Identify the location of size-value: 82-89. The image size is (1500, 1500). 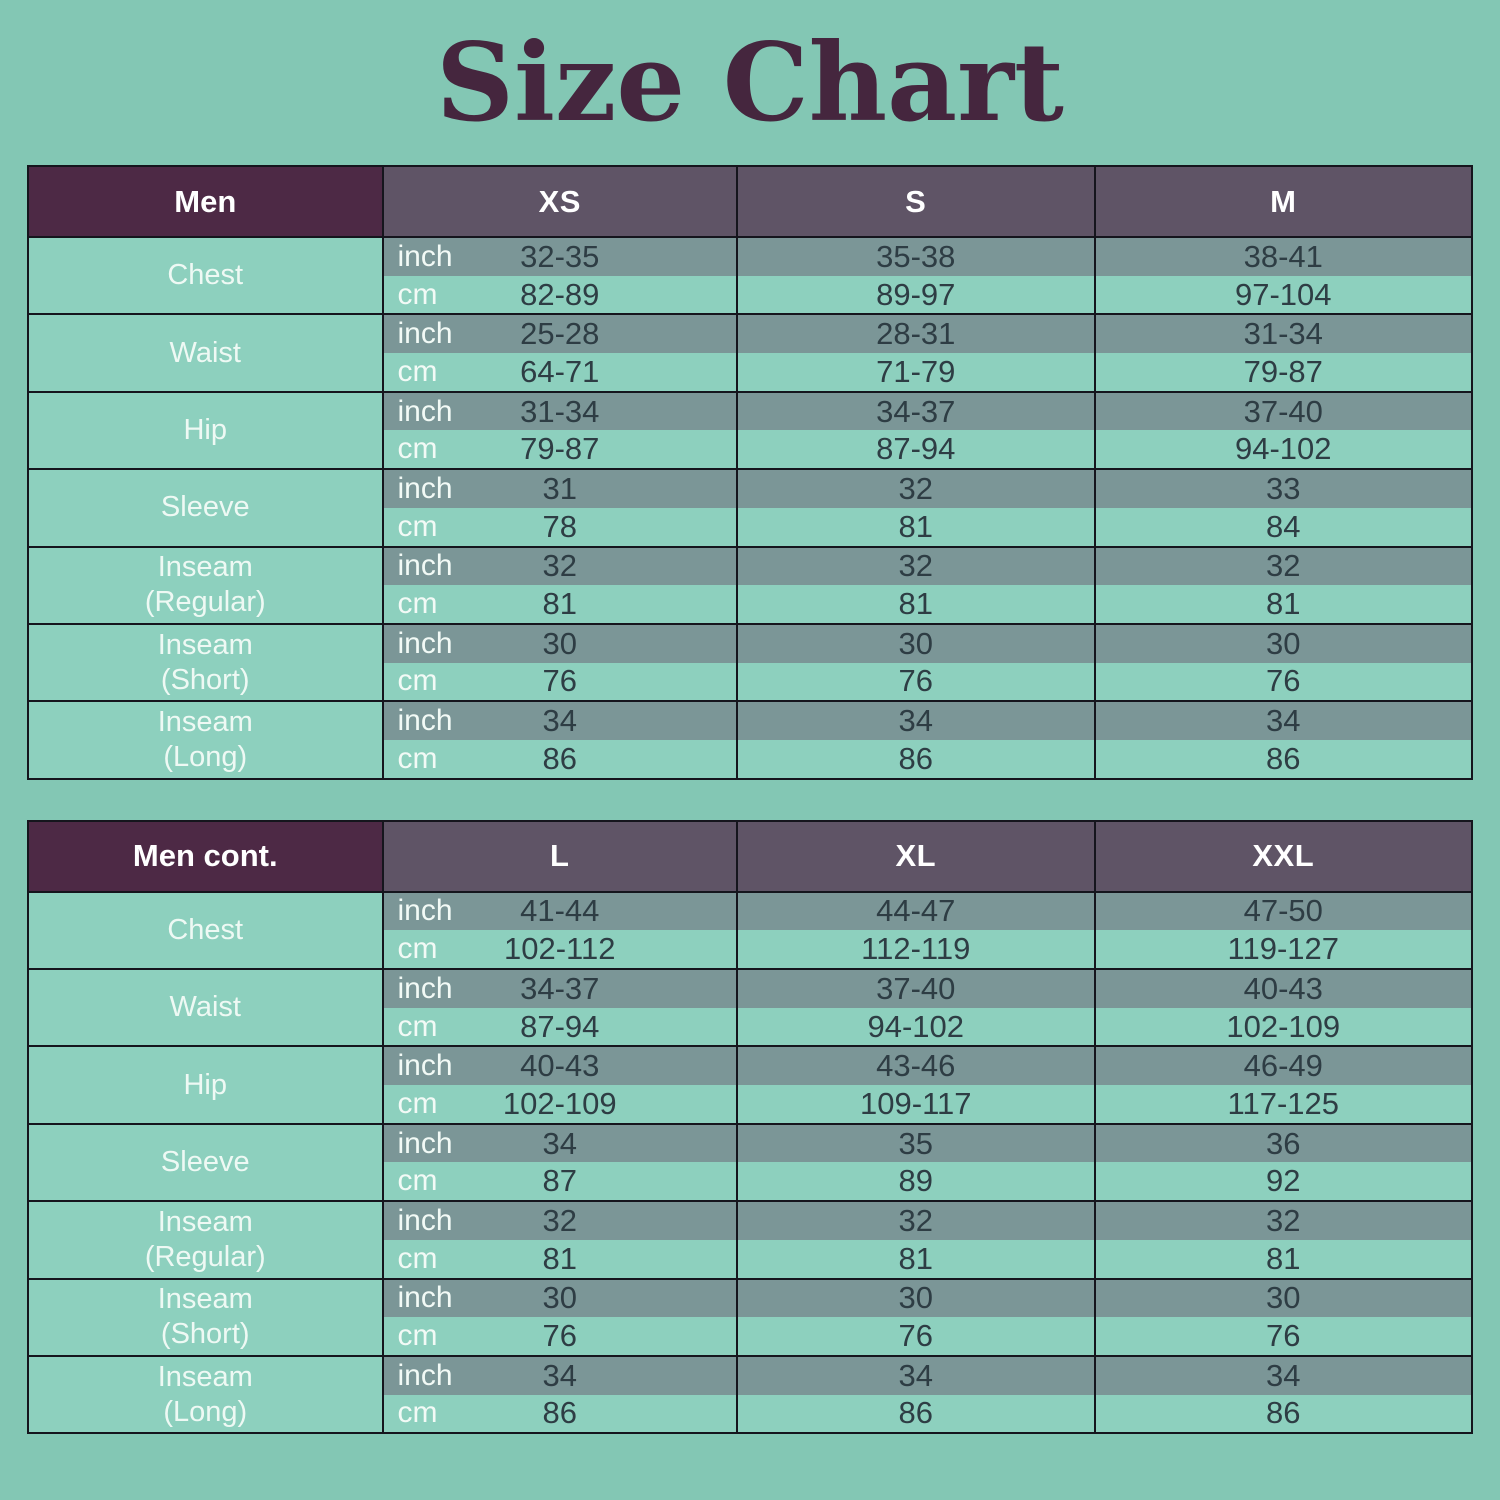
(560, 294).